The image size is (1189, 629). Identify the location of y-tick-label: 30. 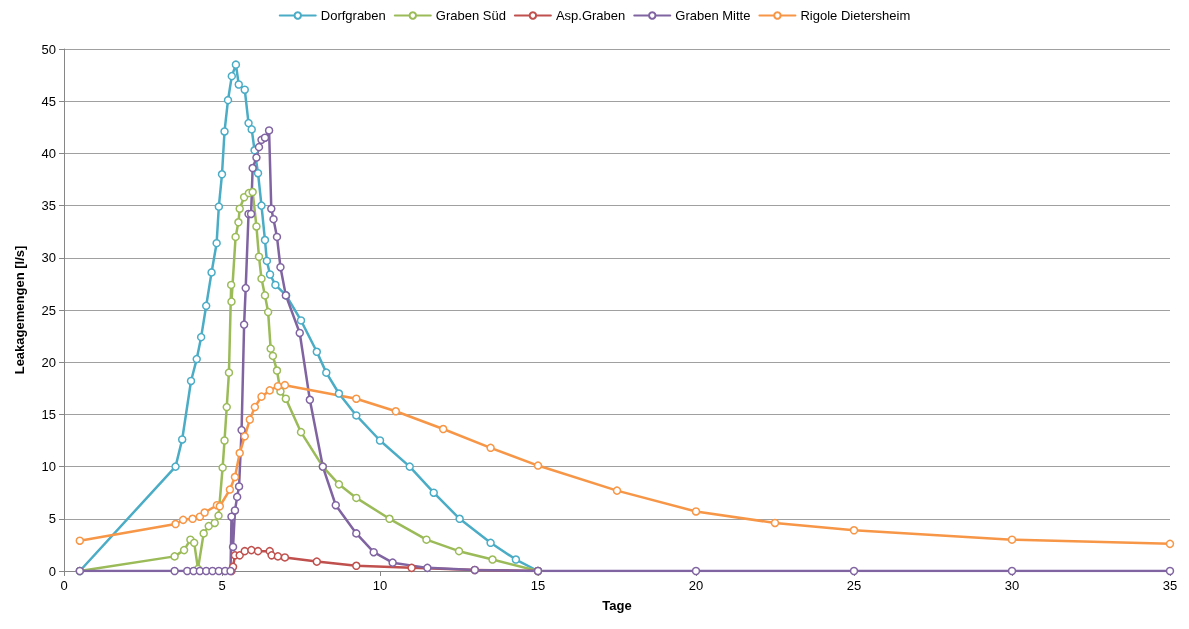
(48, 258).